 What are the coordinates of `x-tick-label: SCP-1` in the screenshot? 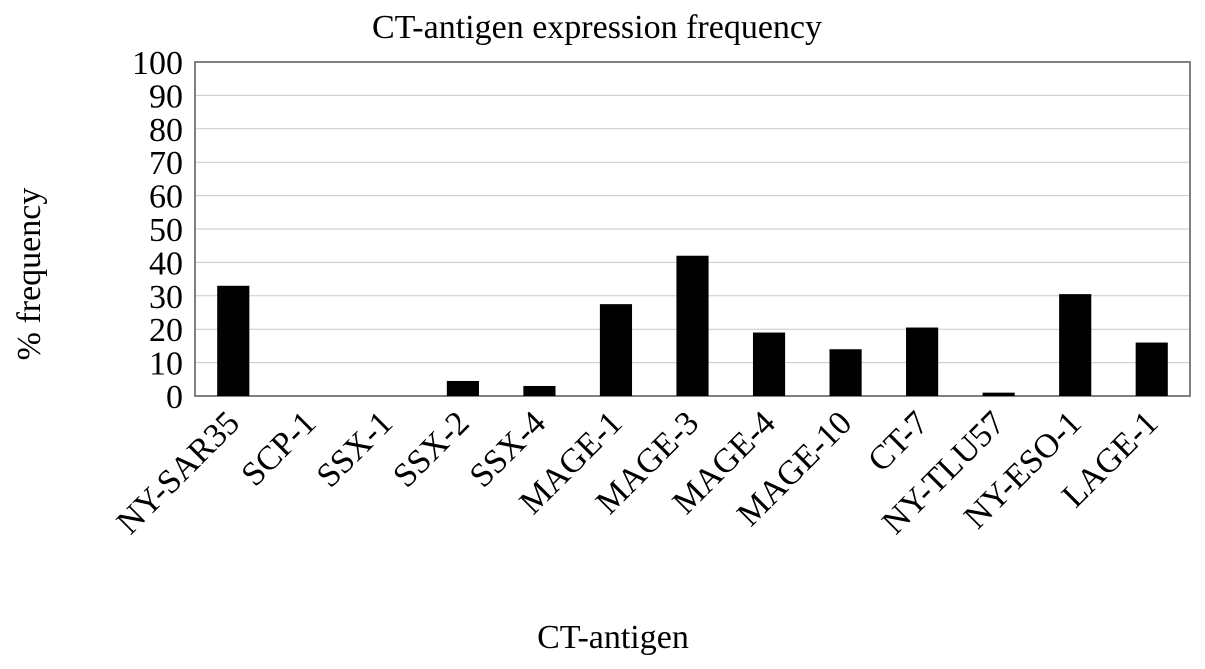 It's located at (278, 448).